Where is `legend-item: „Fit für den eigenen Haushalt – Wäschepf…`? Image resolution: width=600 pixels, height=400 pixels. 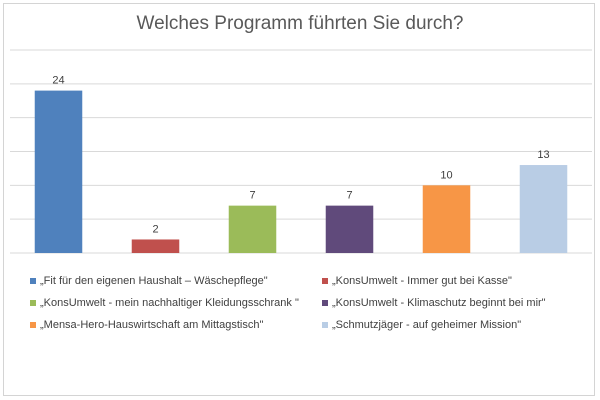
legend-item: „Fit für den eigenen Haushalt – Wäschepf… is located at coordinates (176, 281).